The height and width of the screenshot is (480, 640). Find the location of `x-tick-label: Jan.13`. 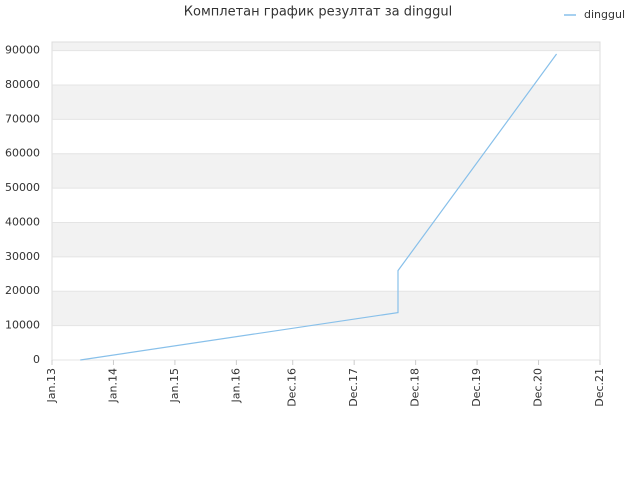

x-tick-label: Jan.13 is located at coordinates (51, 385).